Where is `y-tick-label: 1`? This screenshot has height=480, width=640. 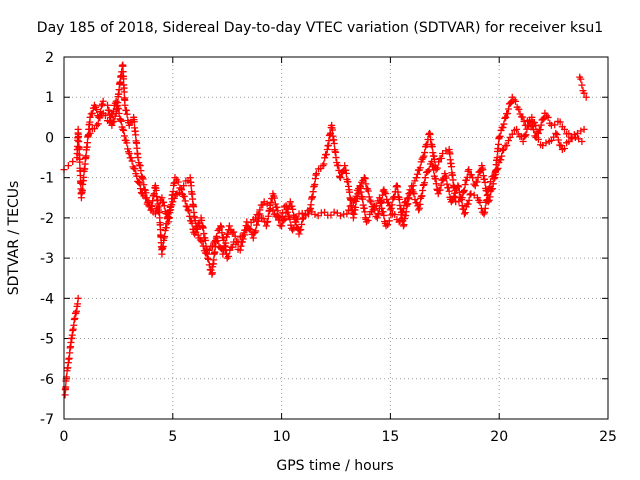 y-tick-label: 1 is located at coordinates (49, 98).